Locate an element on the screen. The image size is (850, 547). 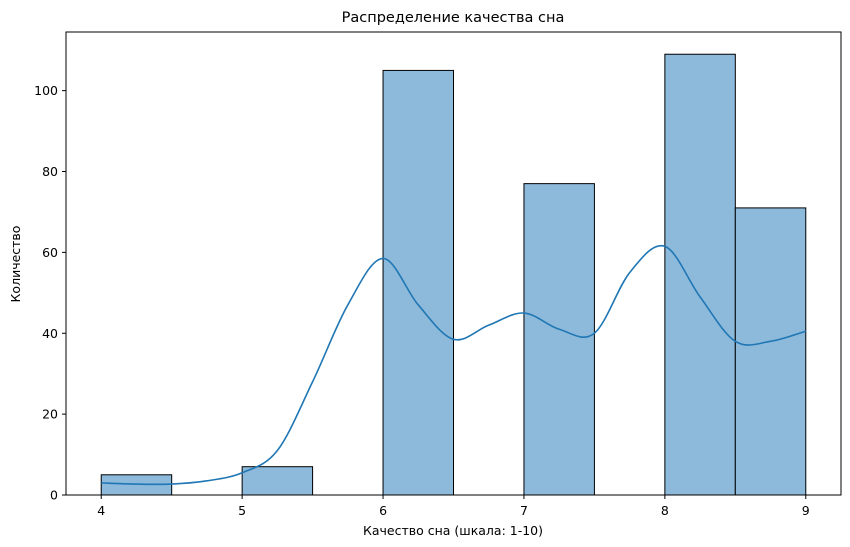
x-tick-label: 7 is located at coordinates (524, 510).